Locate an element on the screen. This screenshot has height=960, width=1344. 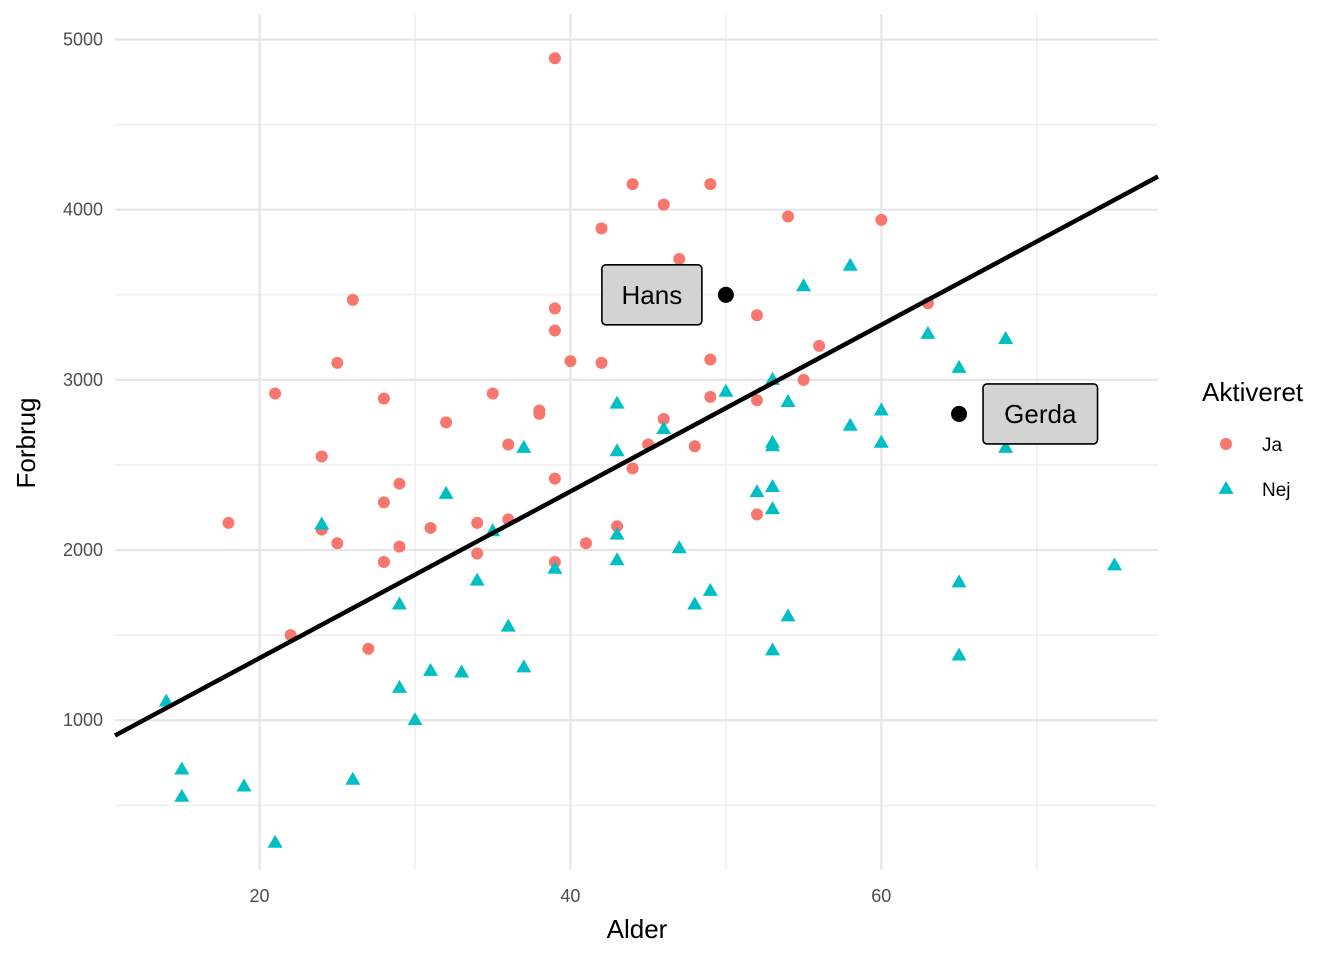
x-axis-title: Alder is located at coordinates (637, 929).